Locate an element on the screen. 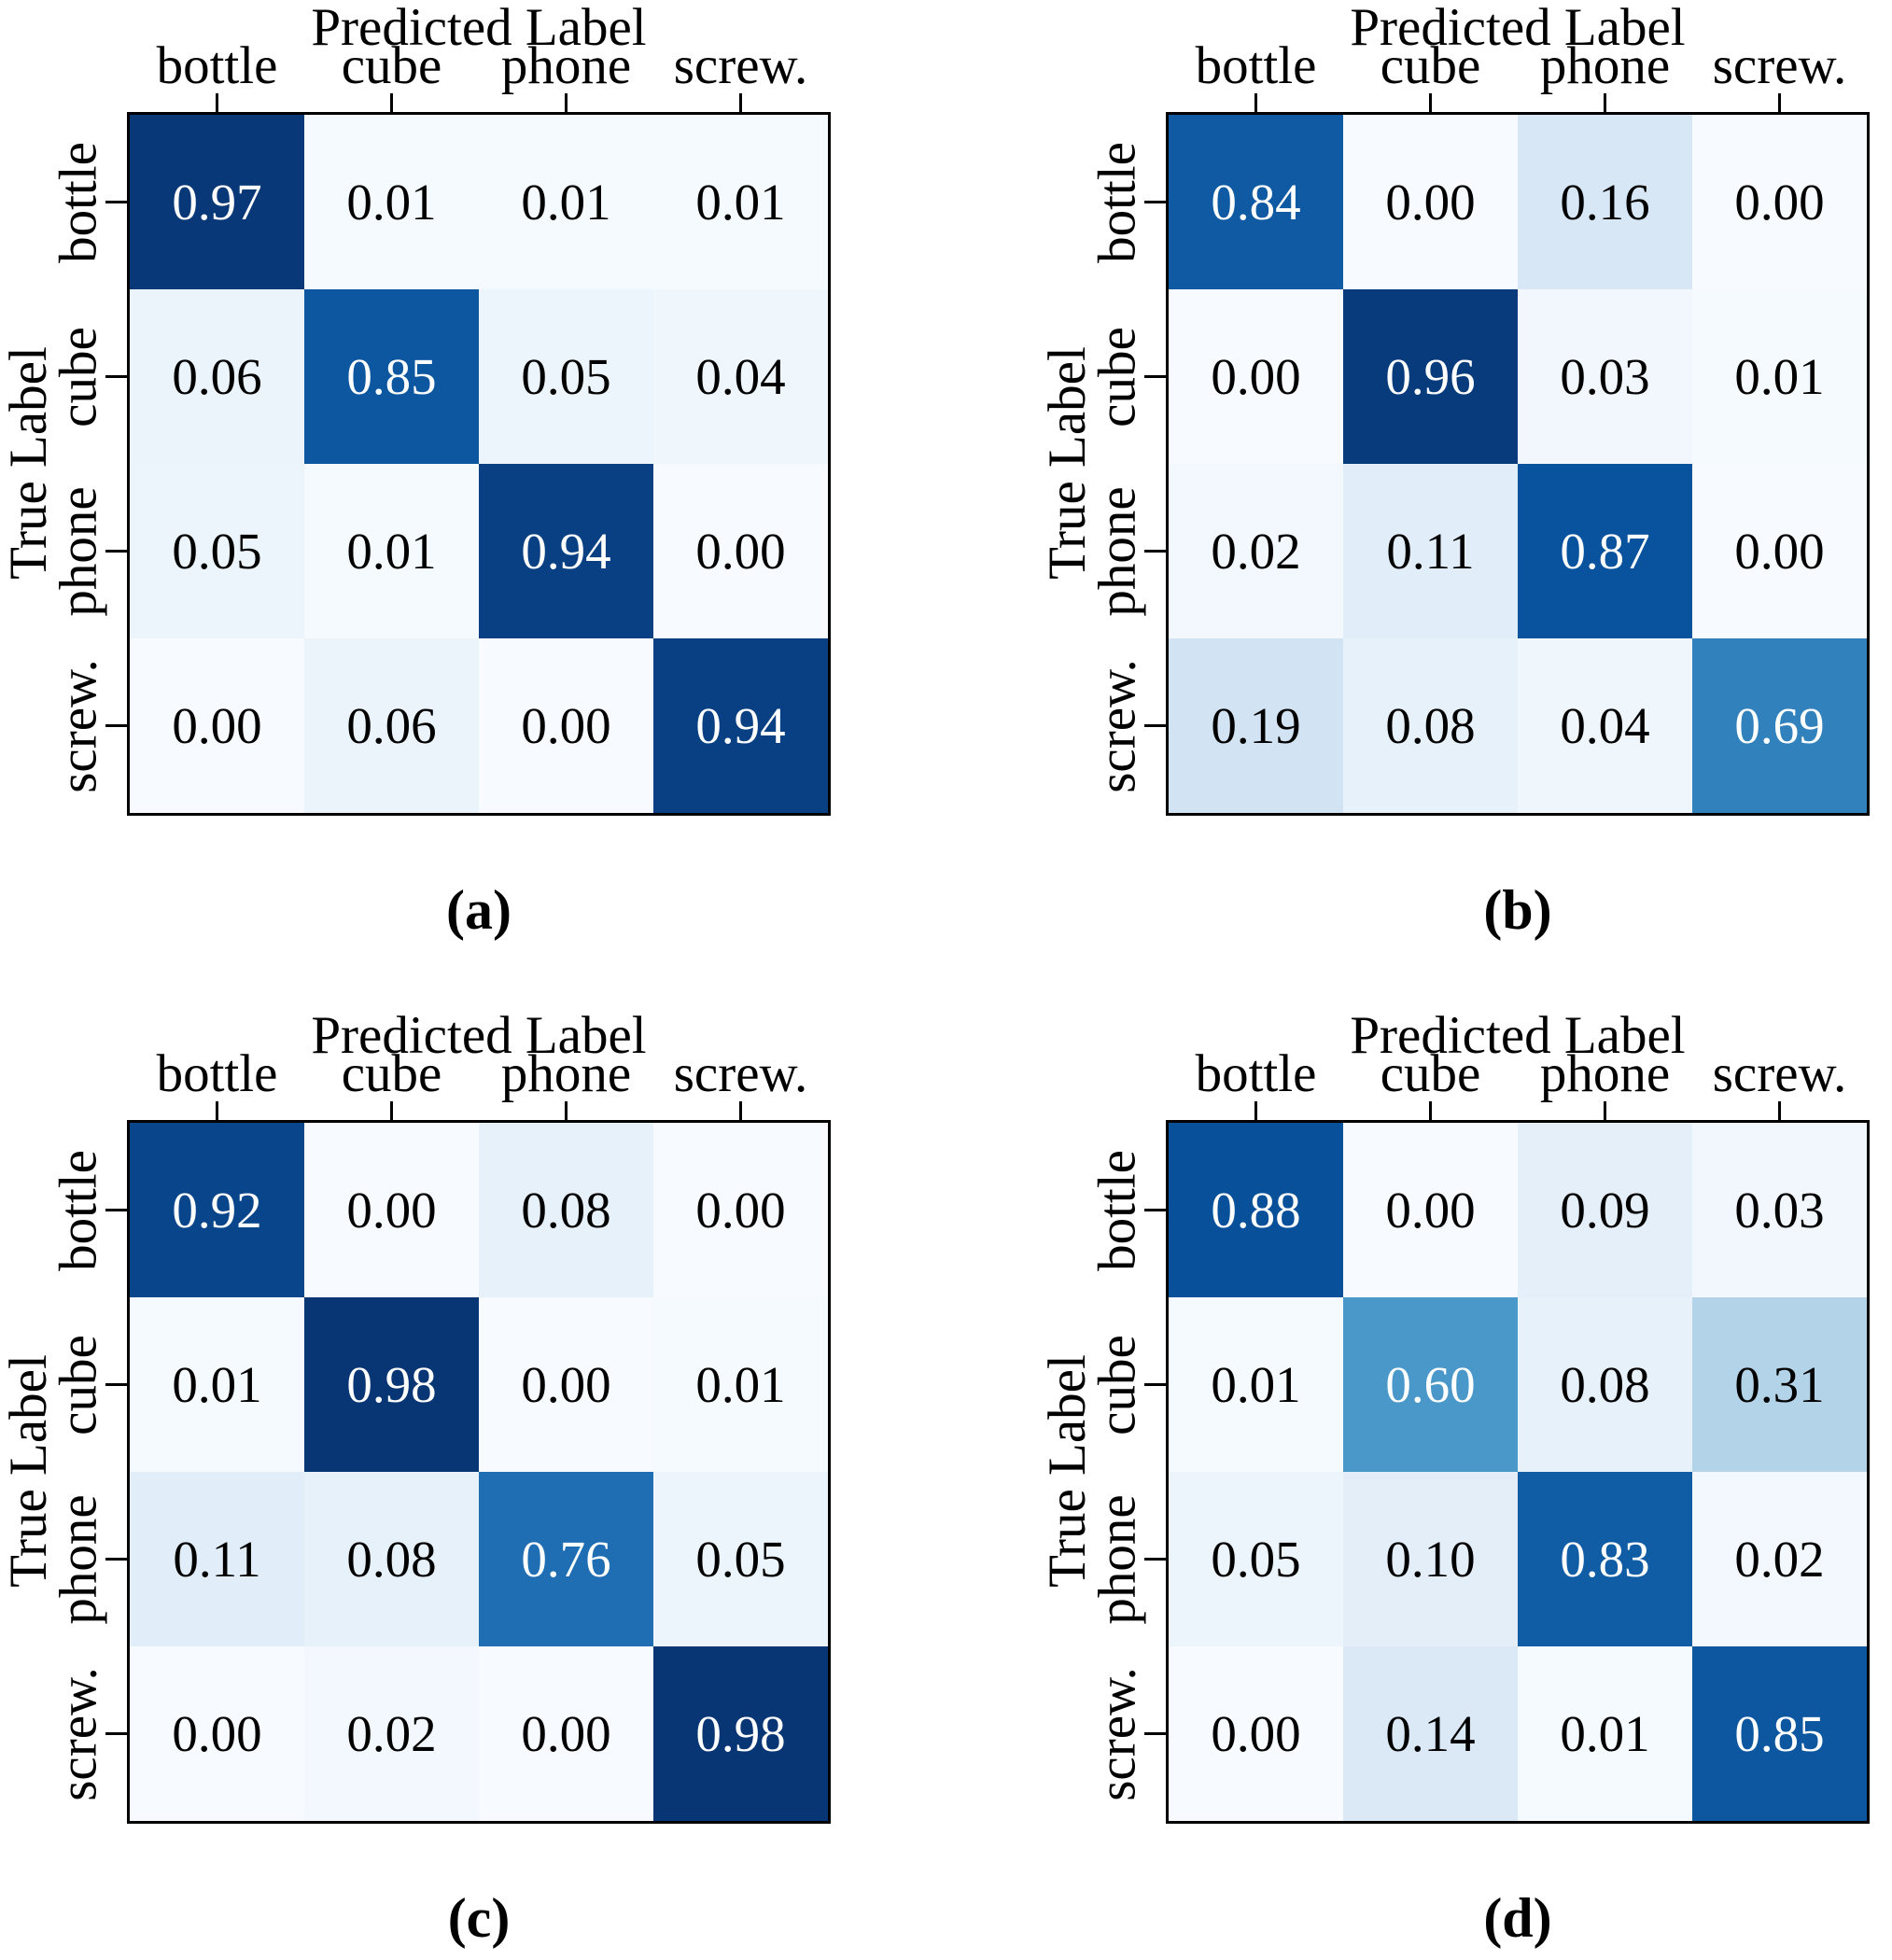 The image size is (1892, 1960). matrix-cell-screw-screw: 0.85 is located at coordinates (1779, 1733).